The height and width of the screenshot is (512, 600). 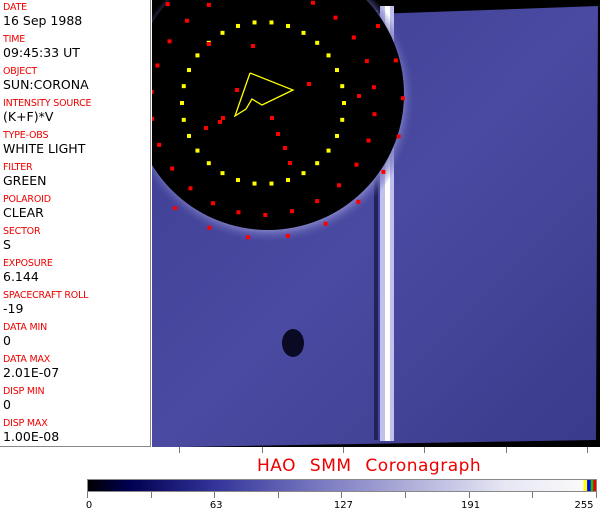 What do you see at coordinates (21, 276) in the screenshot?
I see `field-value: 6.144` at bounding box center [21, 276].